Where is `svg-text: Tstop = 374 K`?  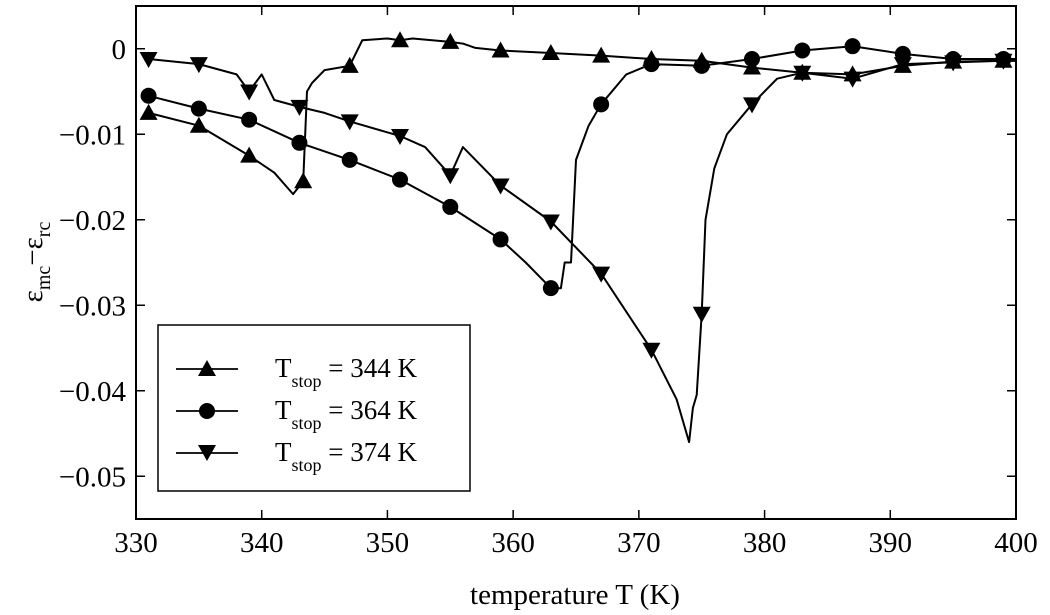 svg-text: Tstop = 374 K is located at coordinates (346, 456).